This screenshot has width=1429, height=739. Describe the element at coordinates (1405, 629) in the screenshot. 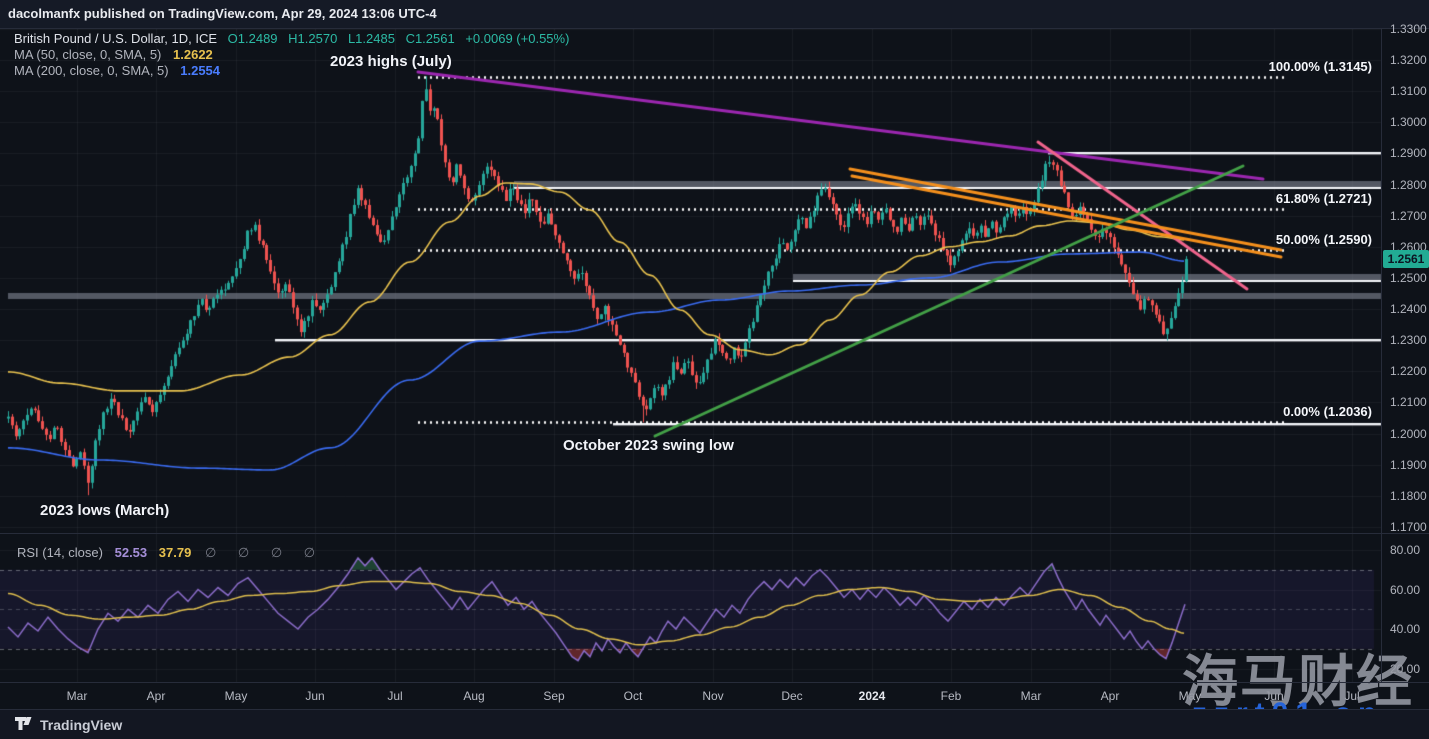

I see `rsi-axis-label: 40.00` at that location.